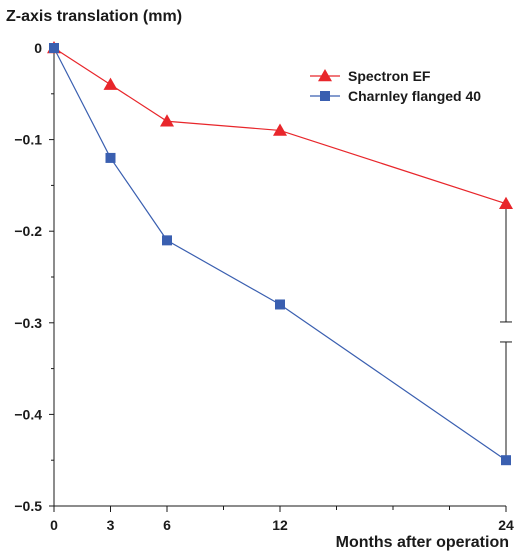  I want to click on legend-label: Charnley flanged 40, so click(414, 96).